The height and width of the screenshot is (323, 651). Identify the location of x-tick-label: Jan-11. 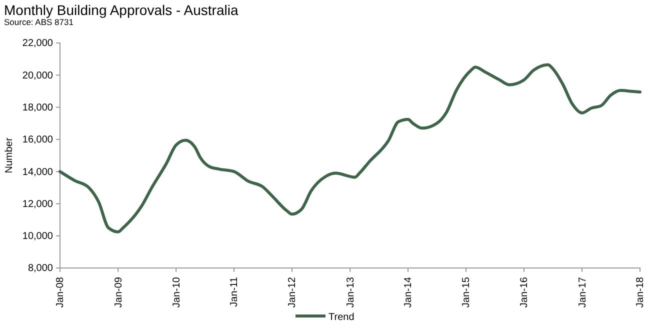
(234, 291).